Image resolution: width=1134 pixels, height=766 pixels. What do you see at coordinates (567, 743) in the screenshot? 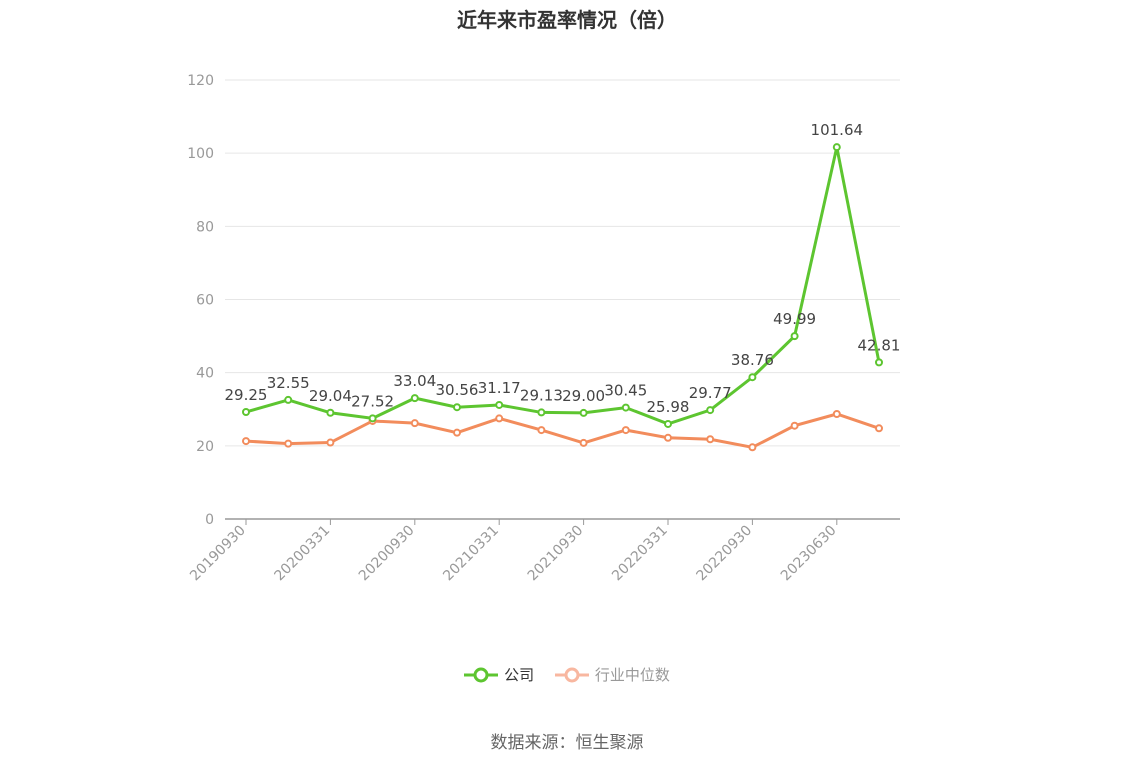
I see `data-source: 数据来源：恒生聚源` at bounding box center [567, 743].